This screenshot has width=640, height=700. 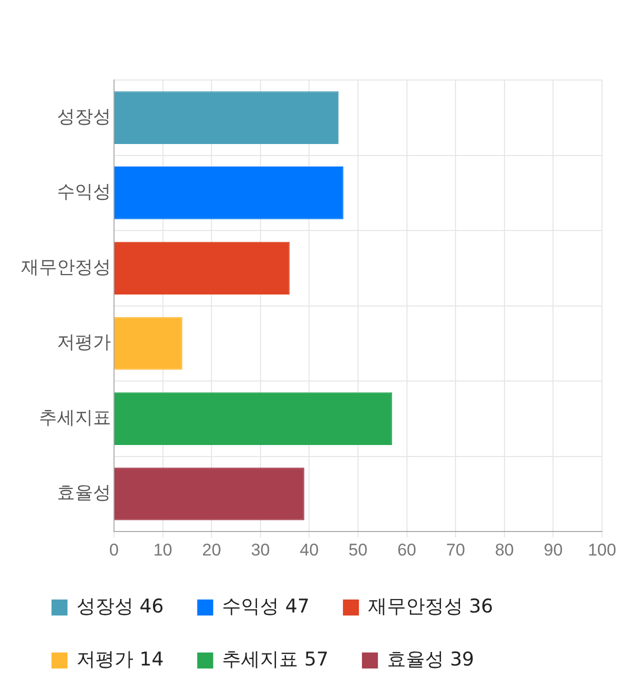 I want to click on y-tick-label: 수익성, so click(x=84, y=192).